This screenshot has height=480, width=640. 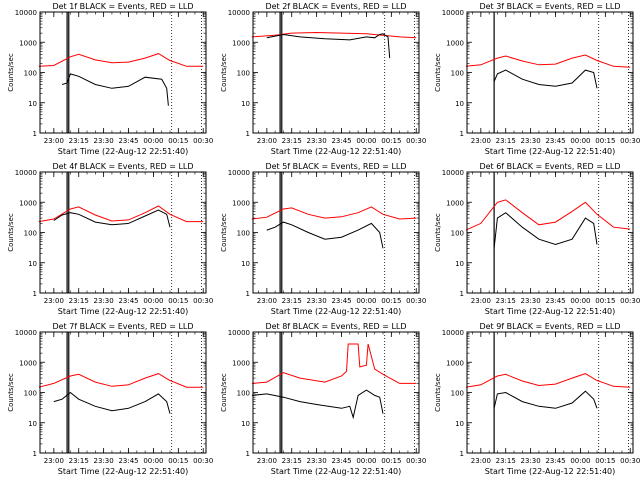 I want to click on panel-title: Det 7f BLACK = Events, RED = LLD, so click(x=122, y=326).